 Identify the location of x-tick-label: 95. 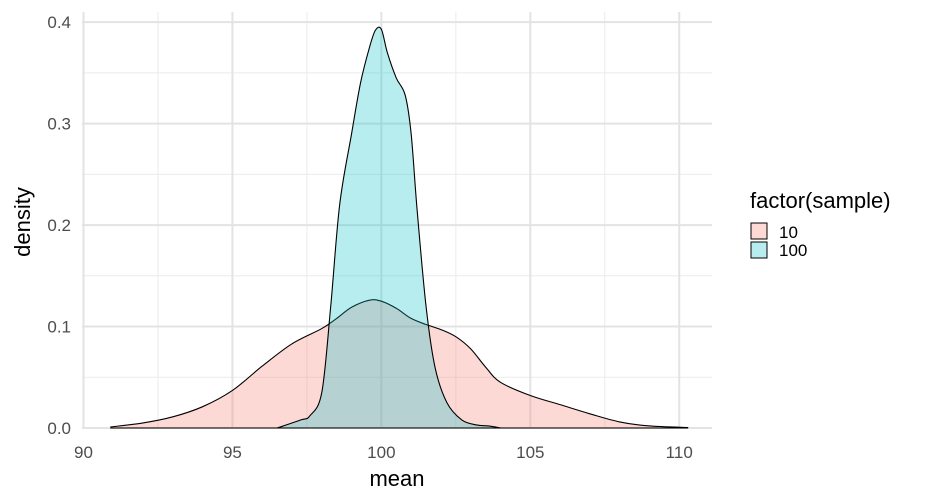
(232, 452).